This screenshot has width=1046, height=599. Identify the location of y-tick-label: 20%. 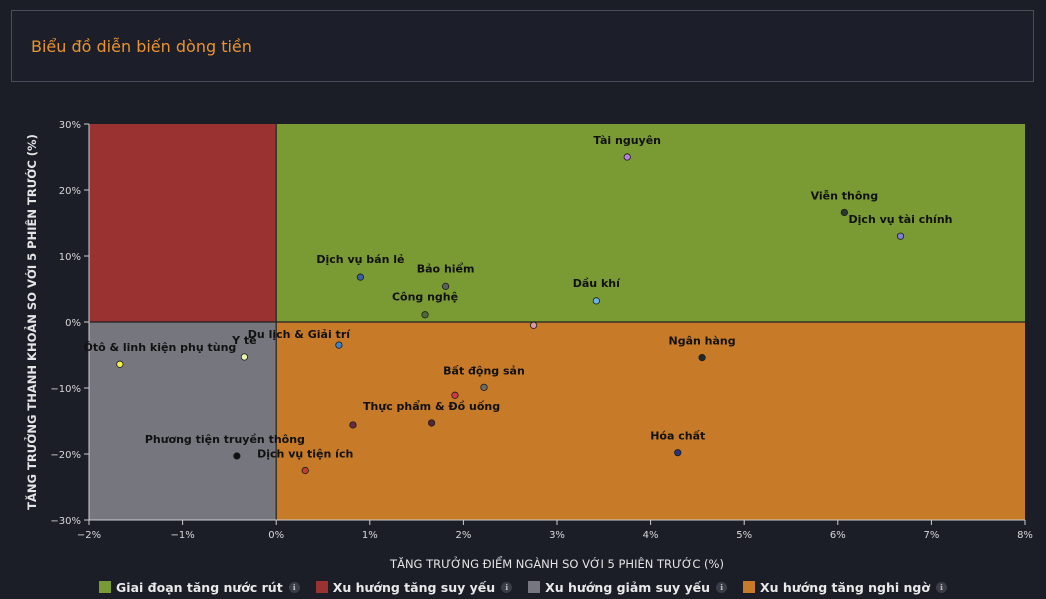
(70, 191).